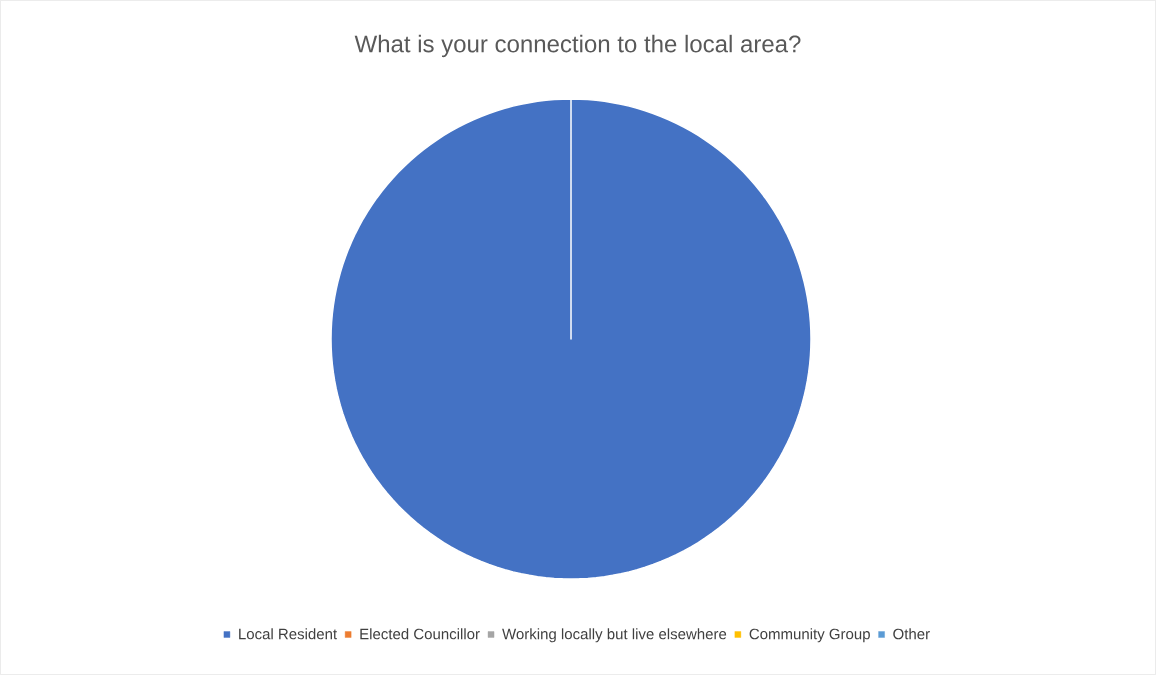 The image size is (1156, 675). What do you see at coordinates (614, 635) in the screenshot?
I see `legend-label: Working locally but live elsewhere` at bounding box center [614, 635].